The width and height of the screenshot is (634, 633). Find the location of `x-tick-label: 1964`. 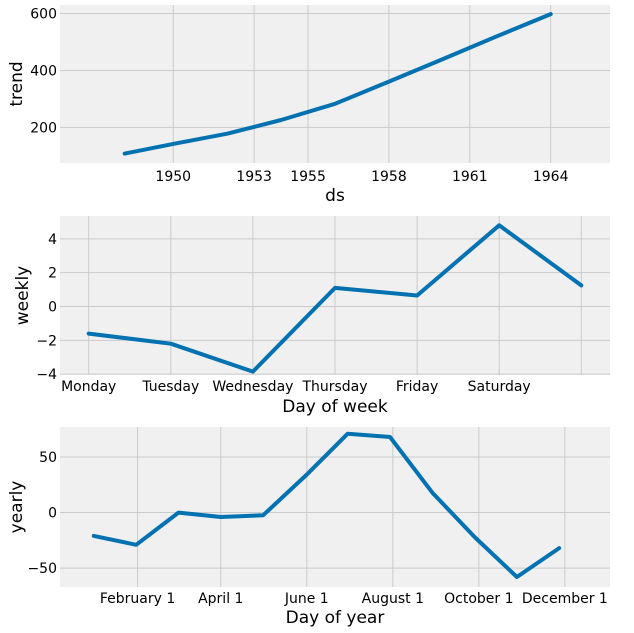

x-tick-label: 1964 is located at coordinates (551, 177).